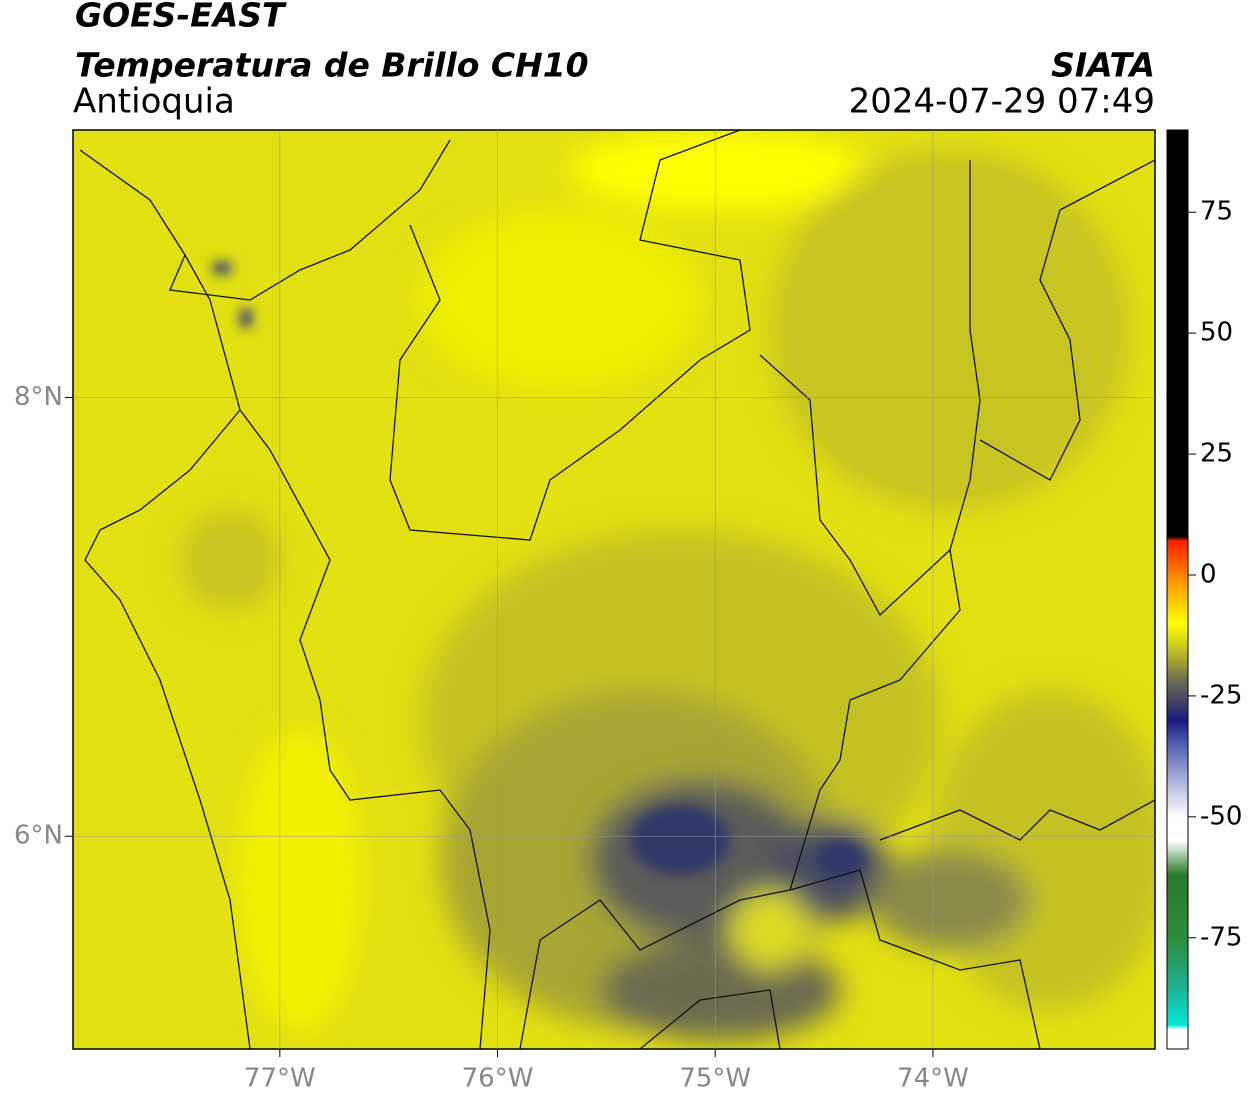 The height and width of the screenshot is (1099, 1252). I want to click on colorbar-tick-label: -50, so click(1221, 816).